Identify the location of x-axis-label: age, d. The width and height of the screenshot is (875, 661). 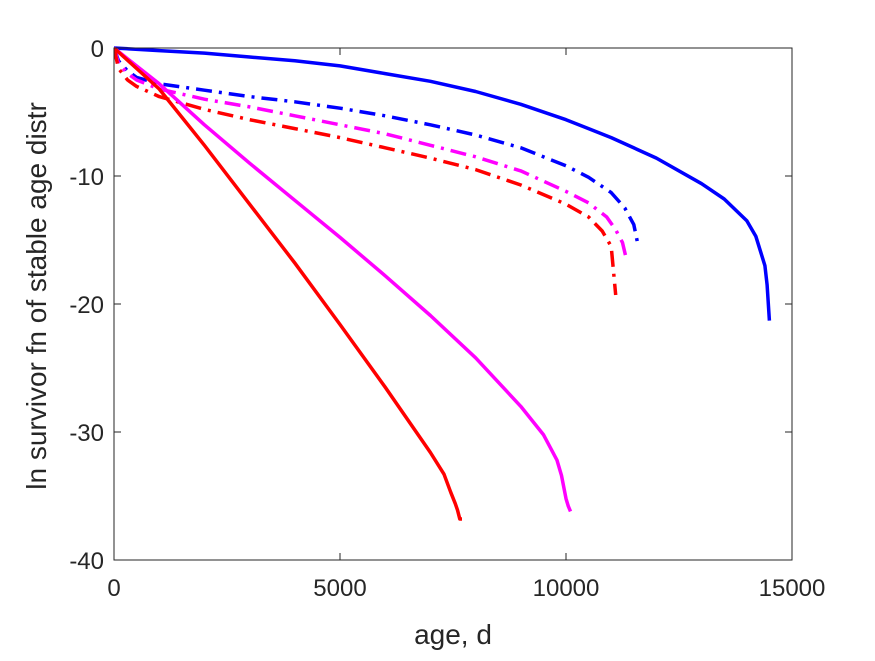
(453, 634).